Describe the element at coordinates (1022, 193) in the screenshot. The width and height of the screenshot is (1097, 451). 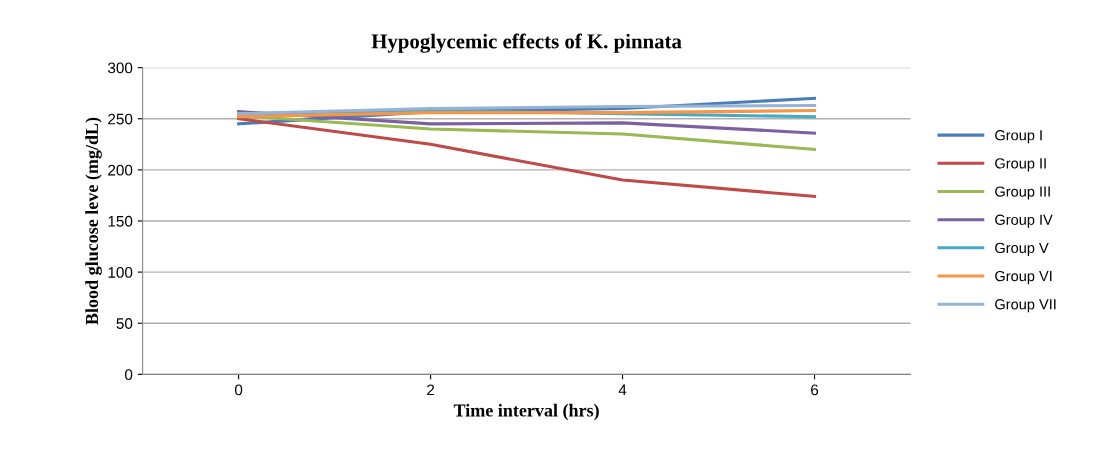
I see `legend-label: Group III` at that location.